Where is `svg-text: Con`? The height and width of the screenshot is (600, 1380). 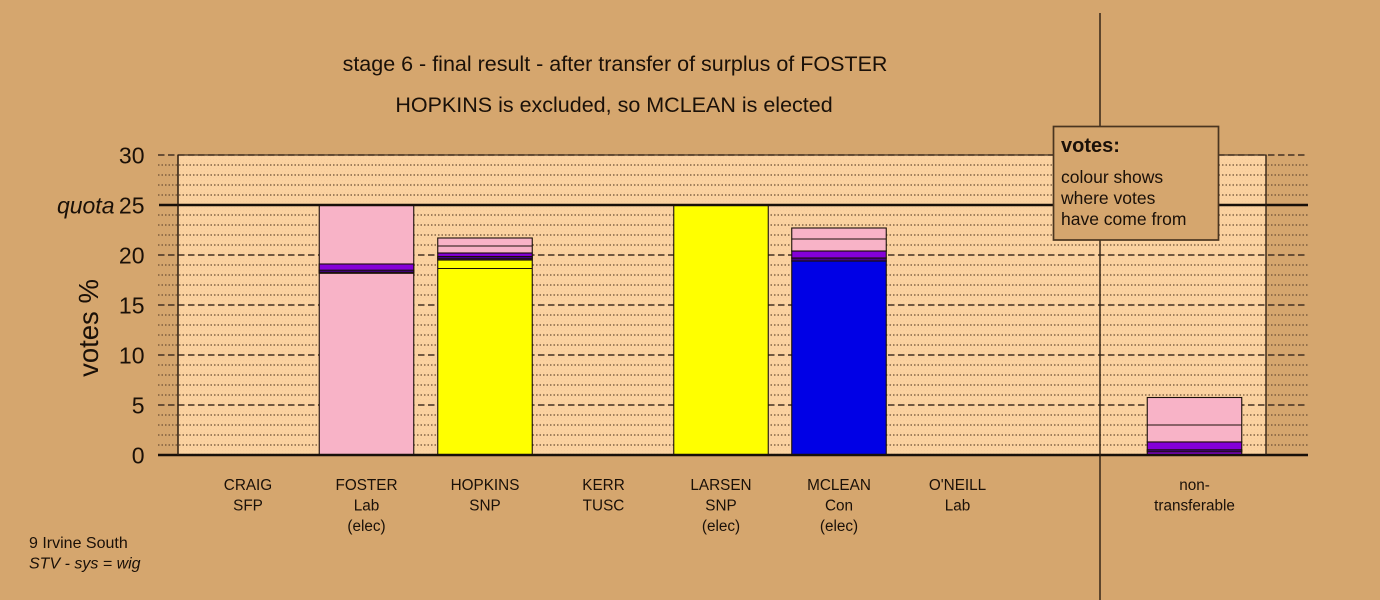 svg-text: Con is located at coordinates (839, 506).